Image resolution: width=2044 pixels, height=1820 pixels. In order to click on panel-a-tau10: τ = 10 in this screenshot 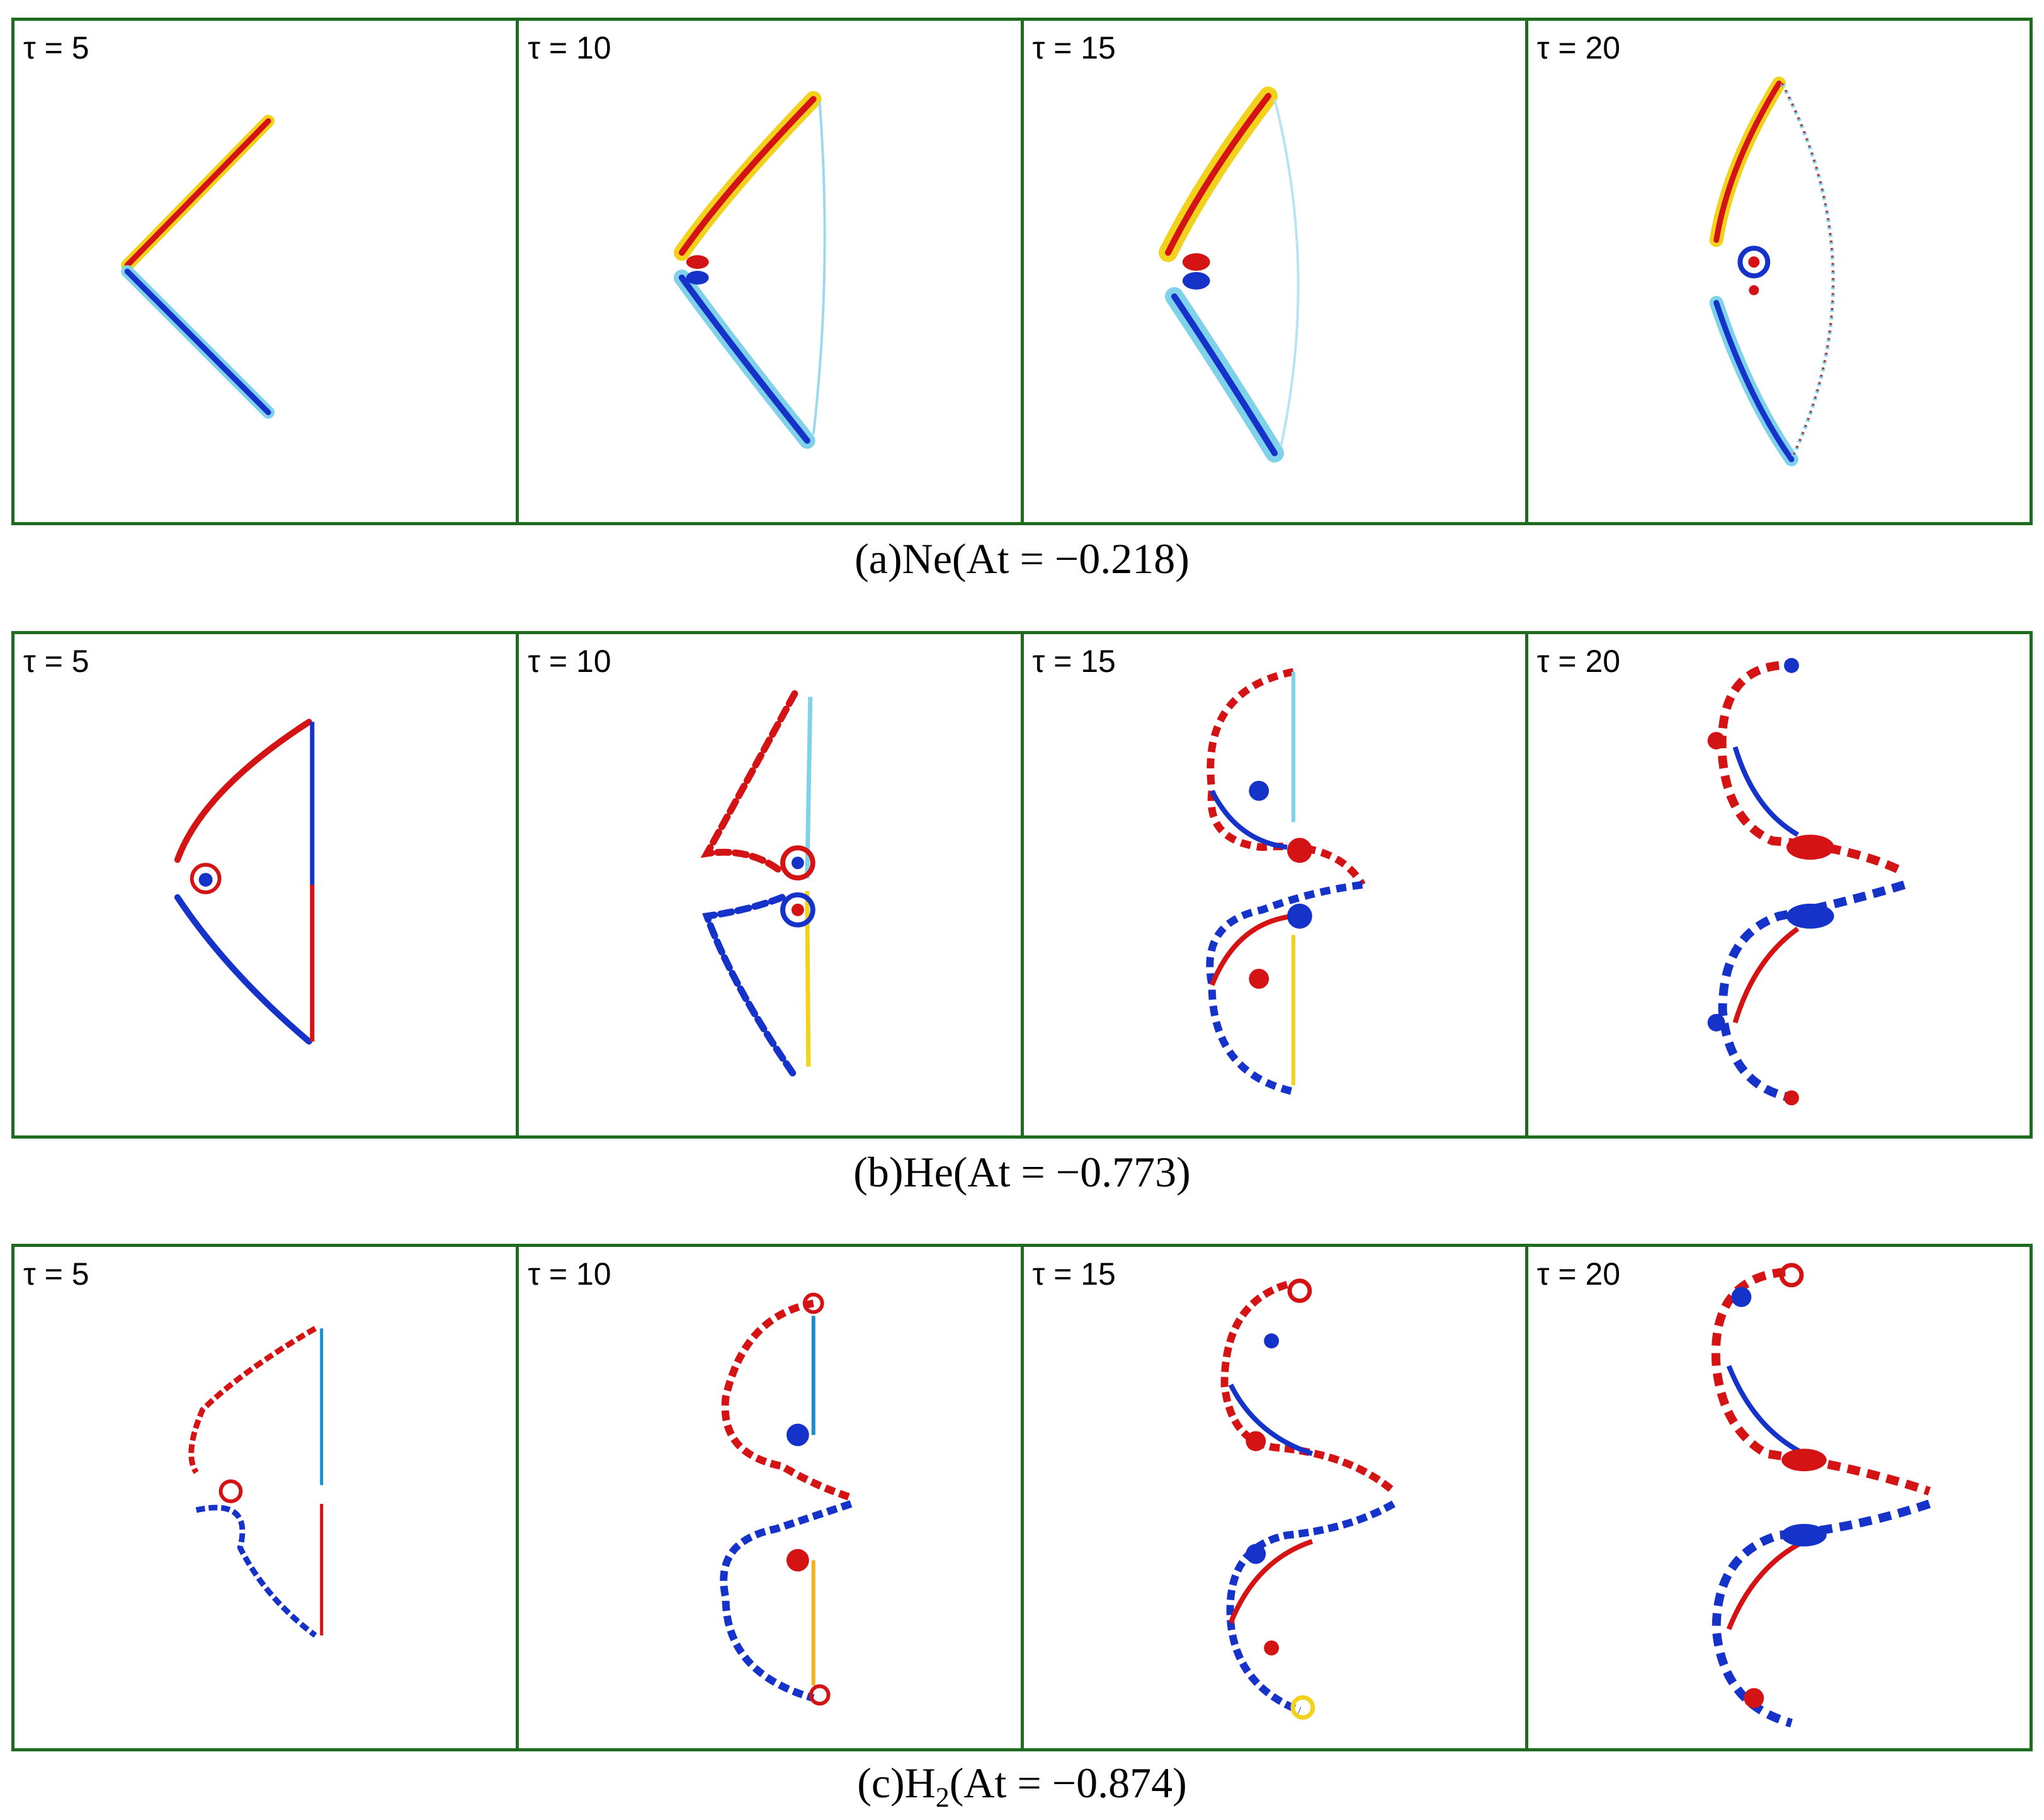, I will do `click(771, 271)`.